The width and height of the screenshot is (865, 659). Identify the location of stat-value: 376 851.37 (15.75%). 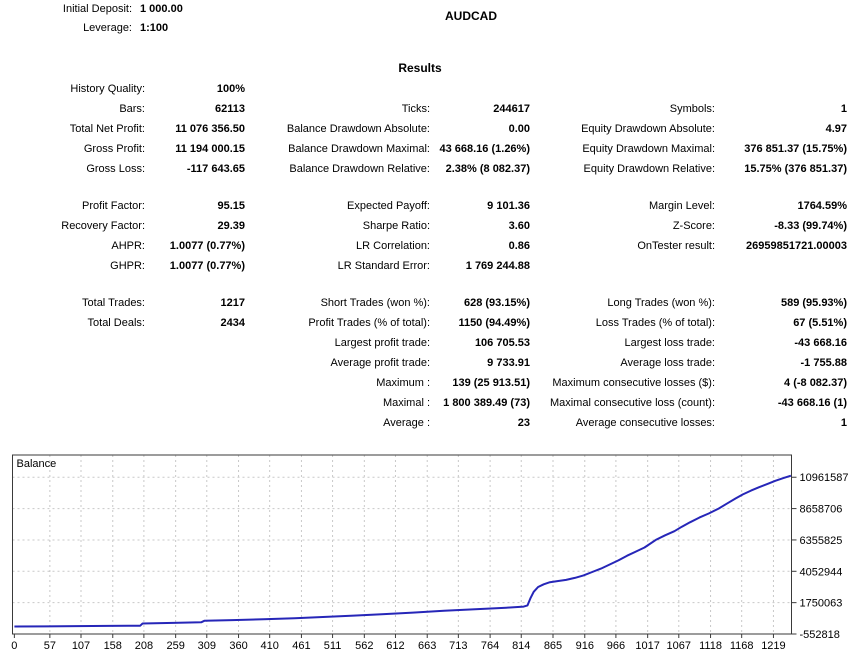
(795, 149).